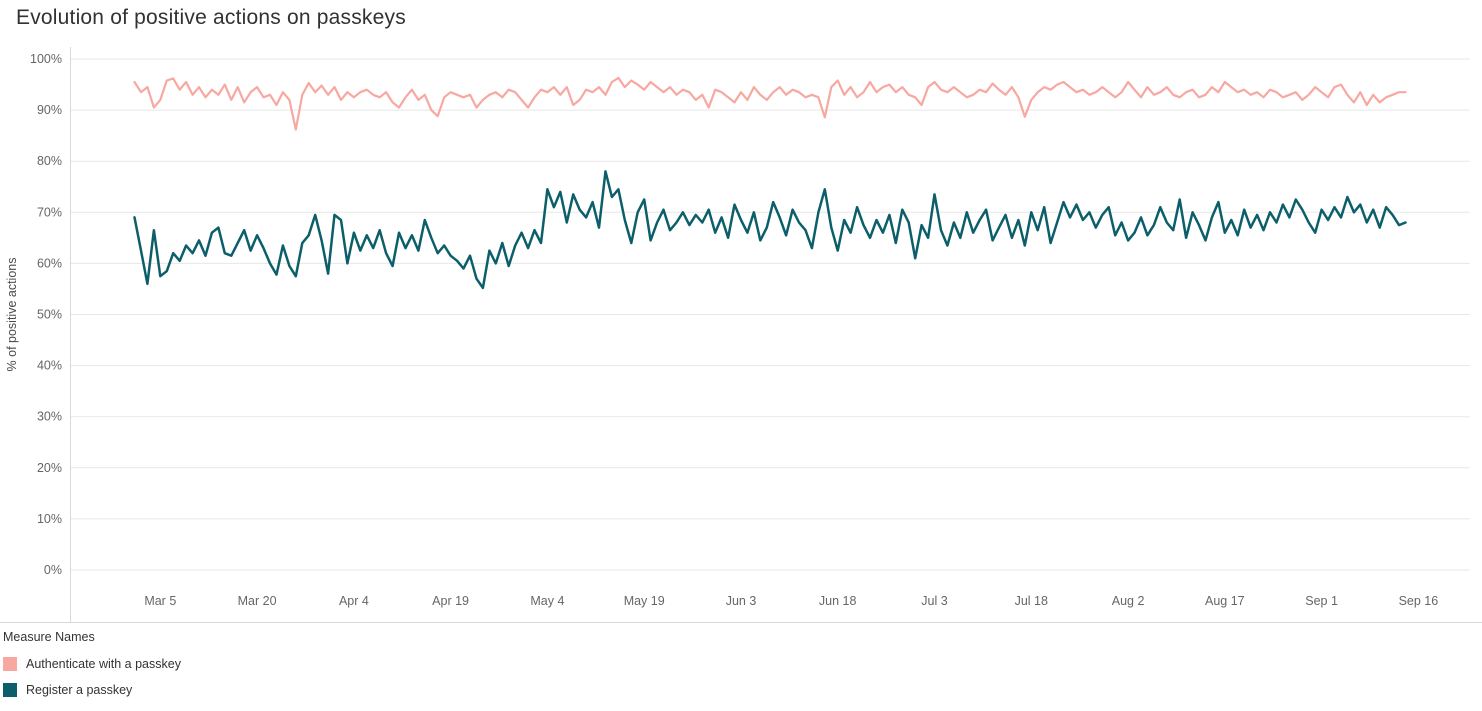 Image resolution: width=1482 pixels, height=711 pixels. Describe the element at coordinates (1225, 601) in the screenshot. I see `x-tick-label: Aug 17` at that location.